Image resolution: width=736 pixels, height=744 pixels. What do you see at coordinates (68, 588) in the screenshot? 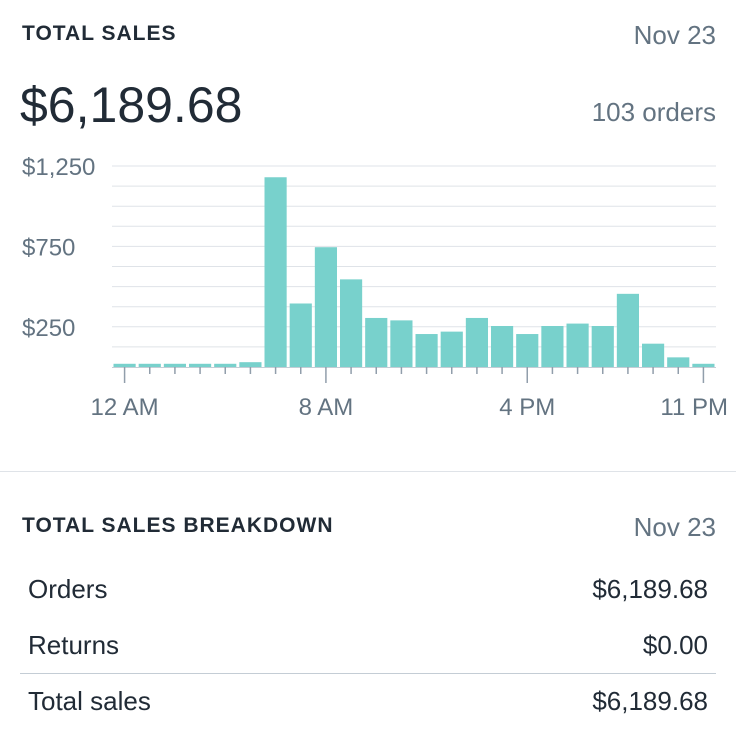
I see `row-label: Orders` at bounding box center [68, 588].